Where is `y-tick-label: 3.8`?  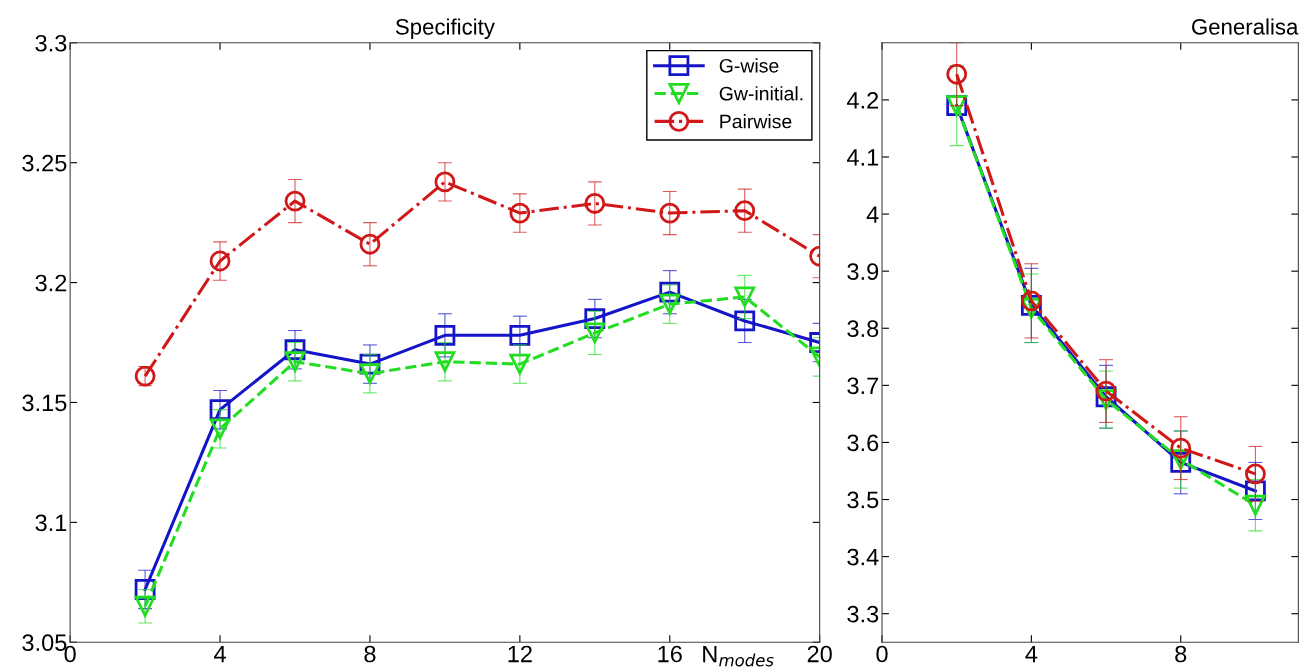
y-tick-label: 3.8 is located at coordinates (863, 329).